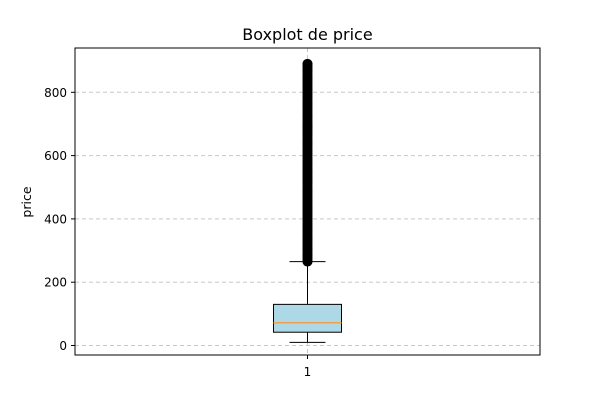  I want to click on x-tick-label: 1, so click(308, 372).